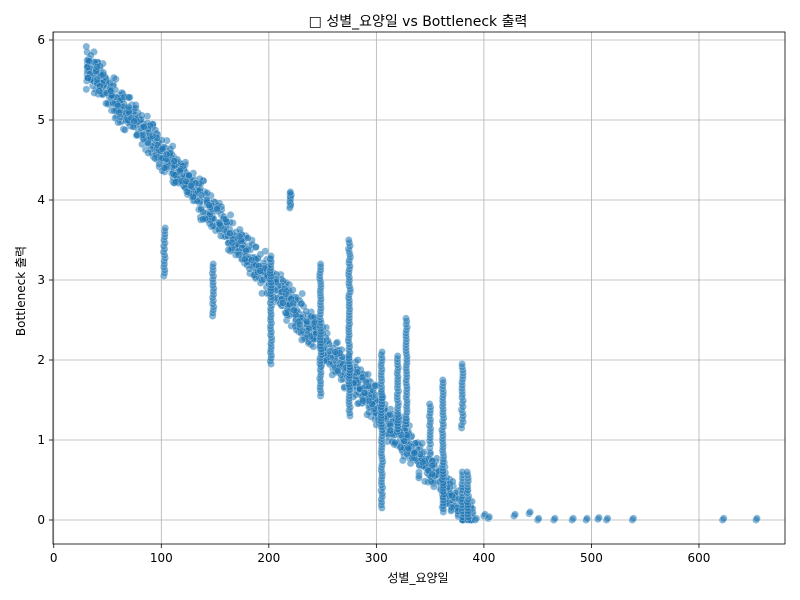 This screenshot has width=800, height=600. I want to click on x-tick-label: 400, so click(483, 558).